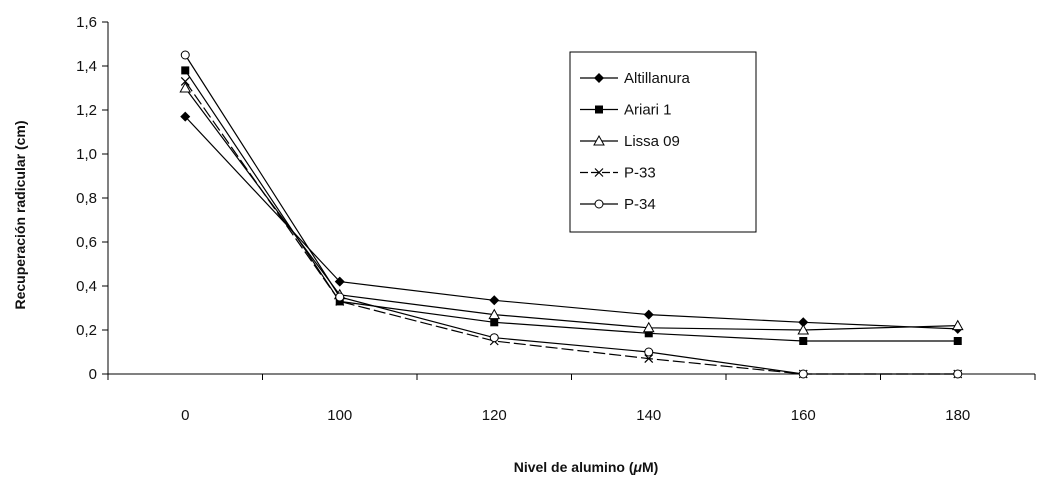  What do you see at coordinates (86, 242) in the screenshot?
I see `y-tick-label: 0,6` at bounding box center [86, 242].